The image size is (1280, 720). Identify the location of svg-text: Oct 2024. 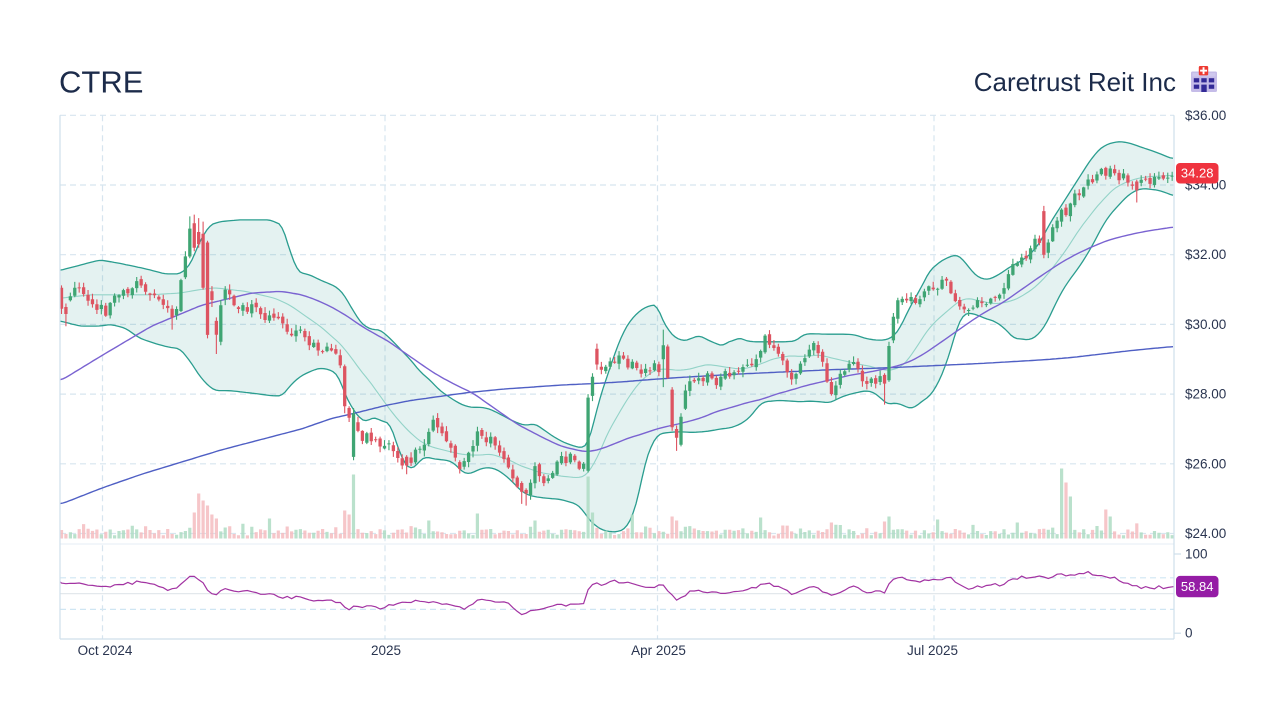
(105, 650).